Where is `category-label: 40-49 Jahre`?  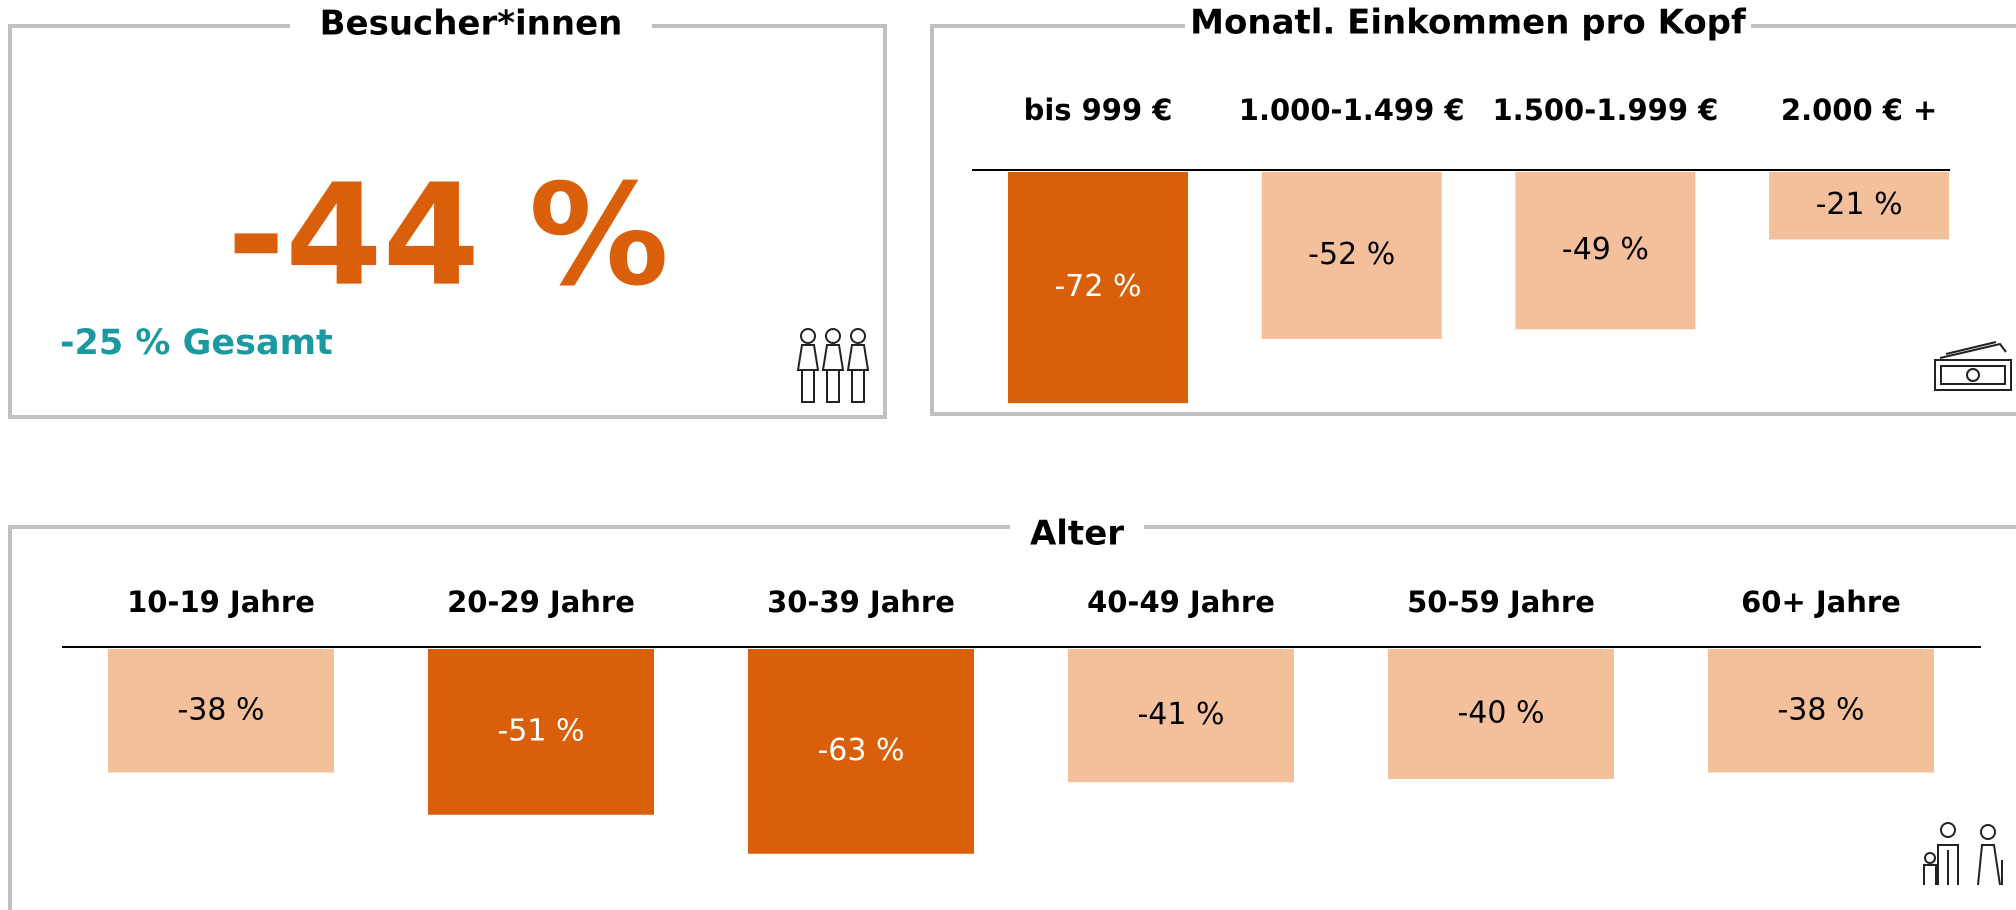
category-label: 40-49 Jahre is located at coordinates (1181, 602).